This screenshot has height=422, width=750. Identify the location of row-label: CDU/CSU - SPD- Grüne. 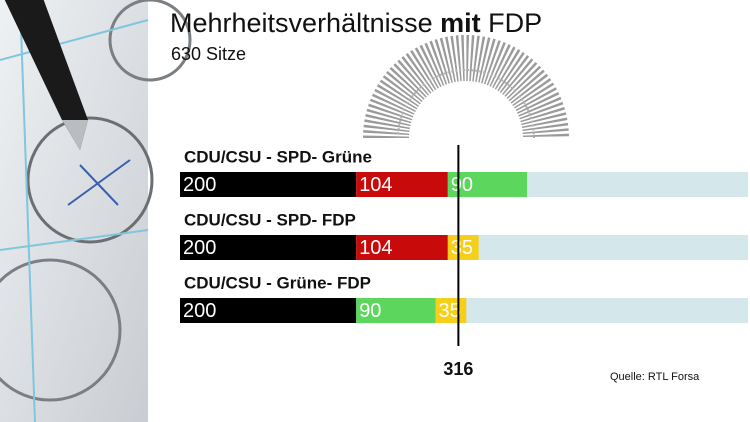
(278, 156).